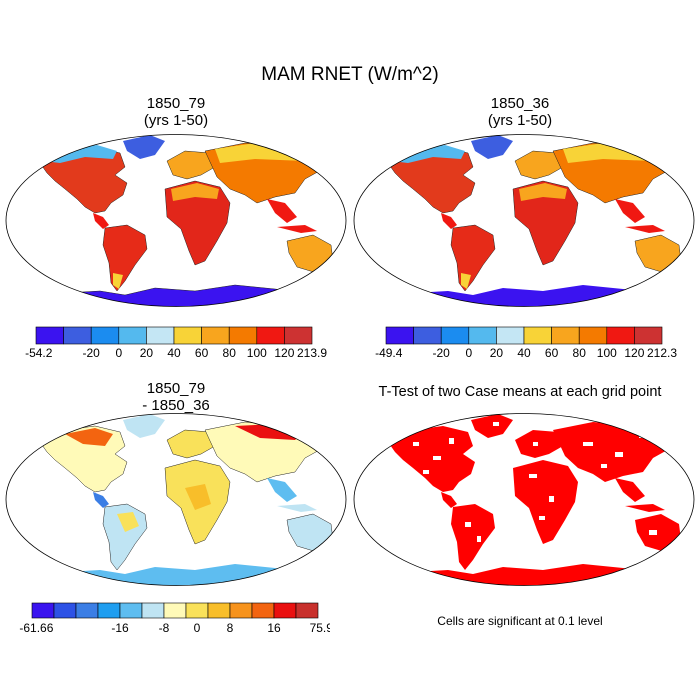 This screenshot has width=700, height=700. I want to click on colorbar-2-tick-label: 100, so click(607, 353).